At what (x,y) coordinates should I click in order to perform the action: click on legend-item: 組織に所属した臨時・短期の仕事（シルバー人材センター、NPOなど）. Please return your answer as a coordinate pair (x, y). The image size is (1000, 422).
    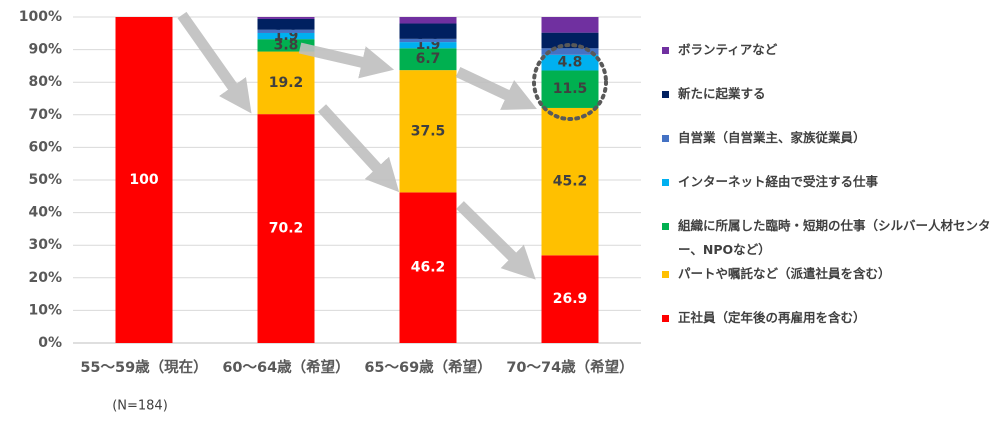
    Looking at the image, I should click on (828, 238).